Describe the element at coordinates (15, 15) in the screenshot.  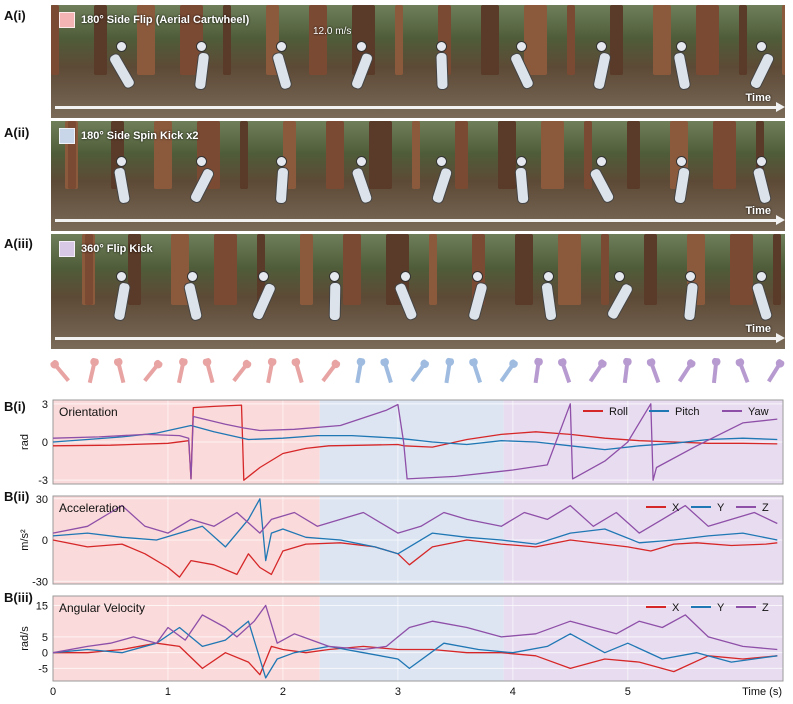
I see `panel-label-a1: A(i)` at that location.